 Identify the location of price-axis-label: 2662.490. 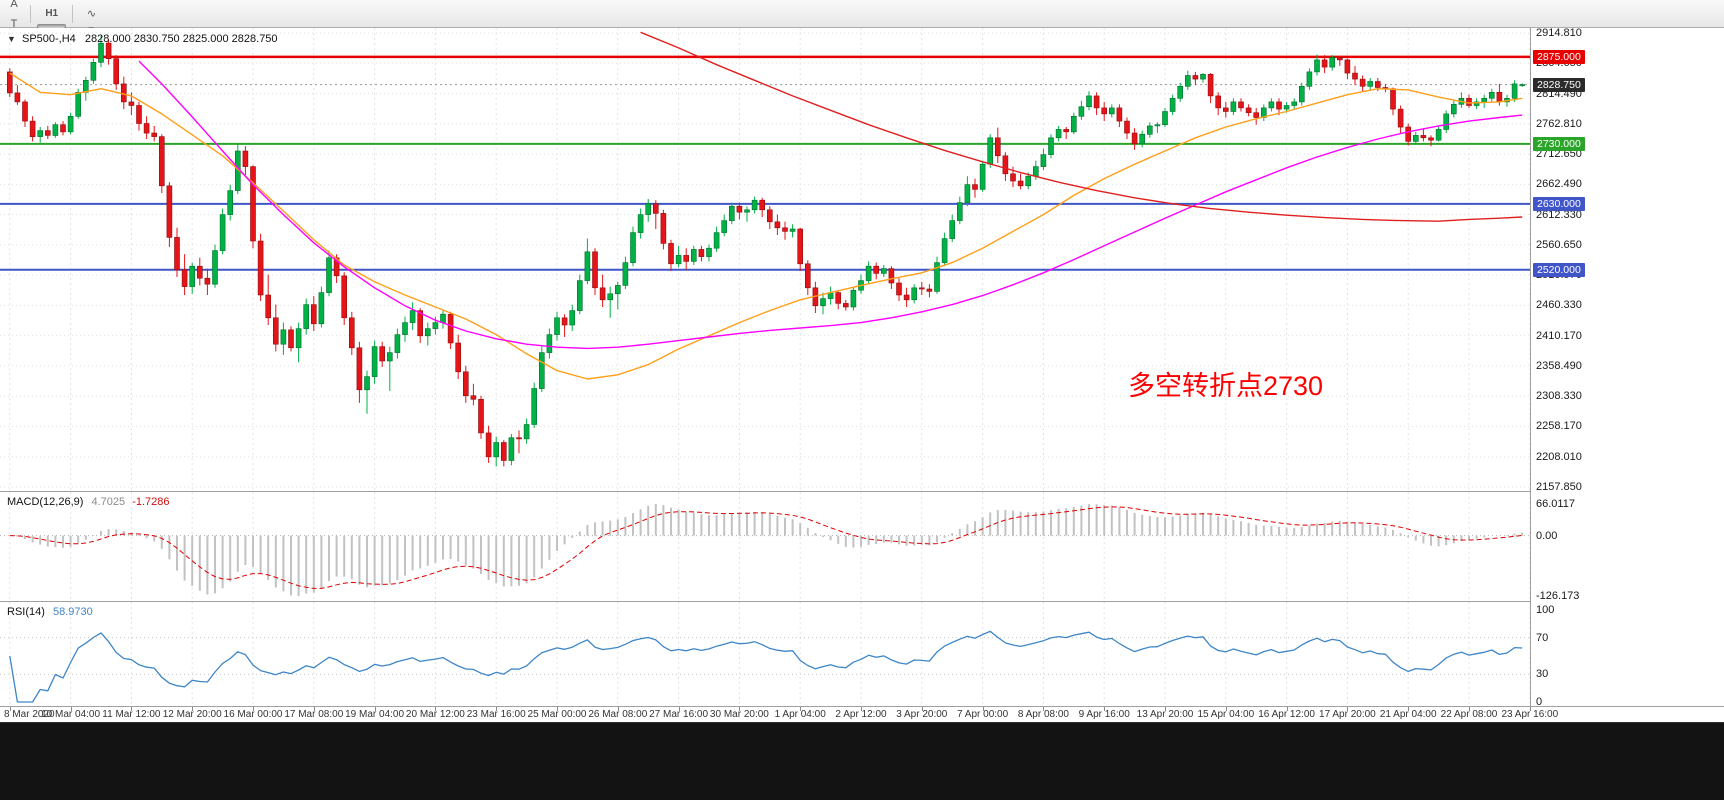
(1559, 184).